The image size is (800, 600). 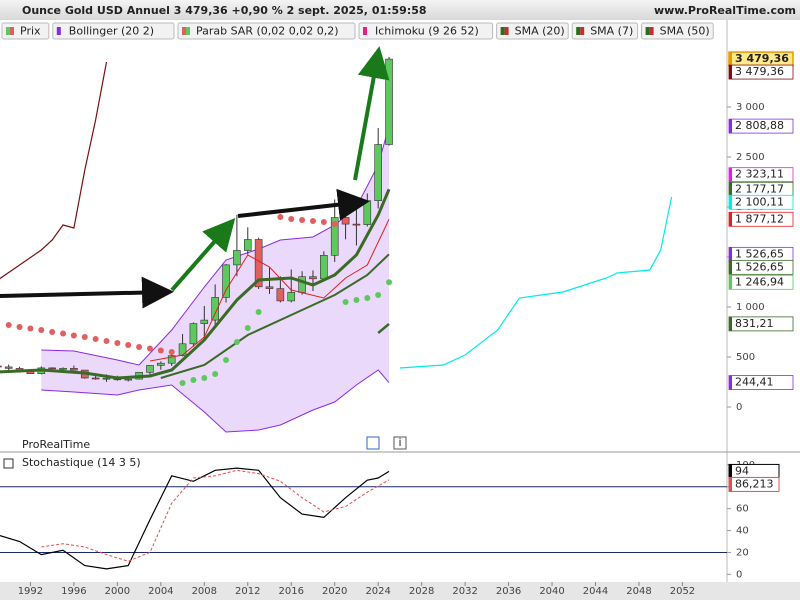 I want to click on y-tick-label: 3 000, so click(x=750, y=107).